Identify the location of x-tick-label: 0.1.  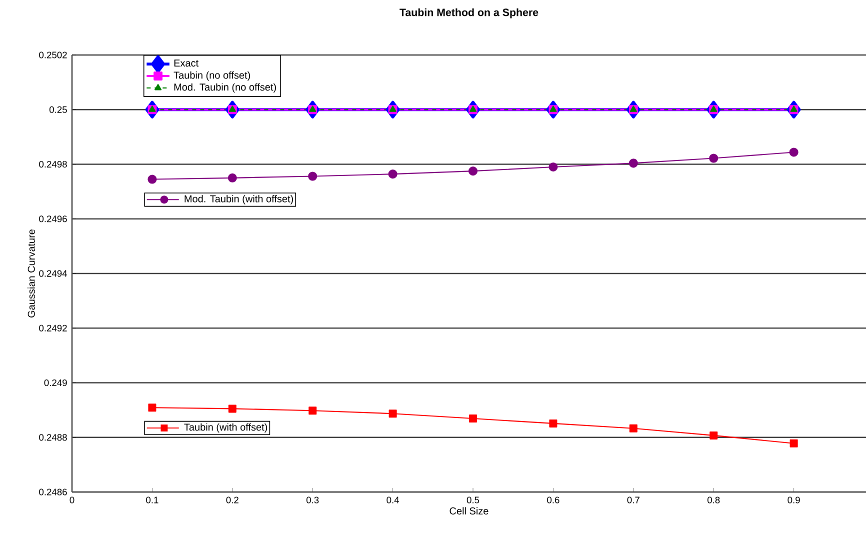
(152, 500).